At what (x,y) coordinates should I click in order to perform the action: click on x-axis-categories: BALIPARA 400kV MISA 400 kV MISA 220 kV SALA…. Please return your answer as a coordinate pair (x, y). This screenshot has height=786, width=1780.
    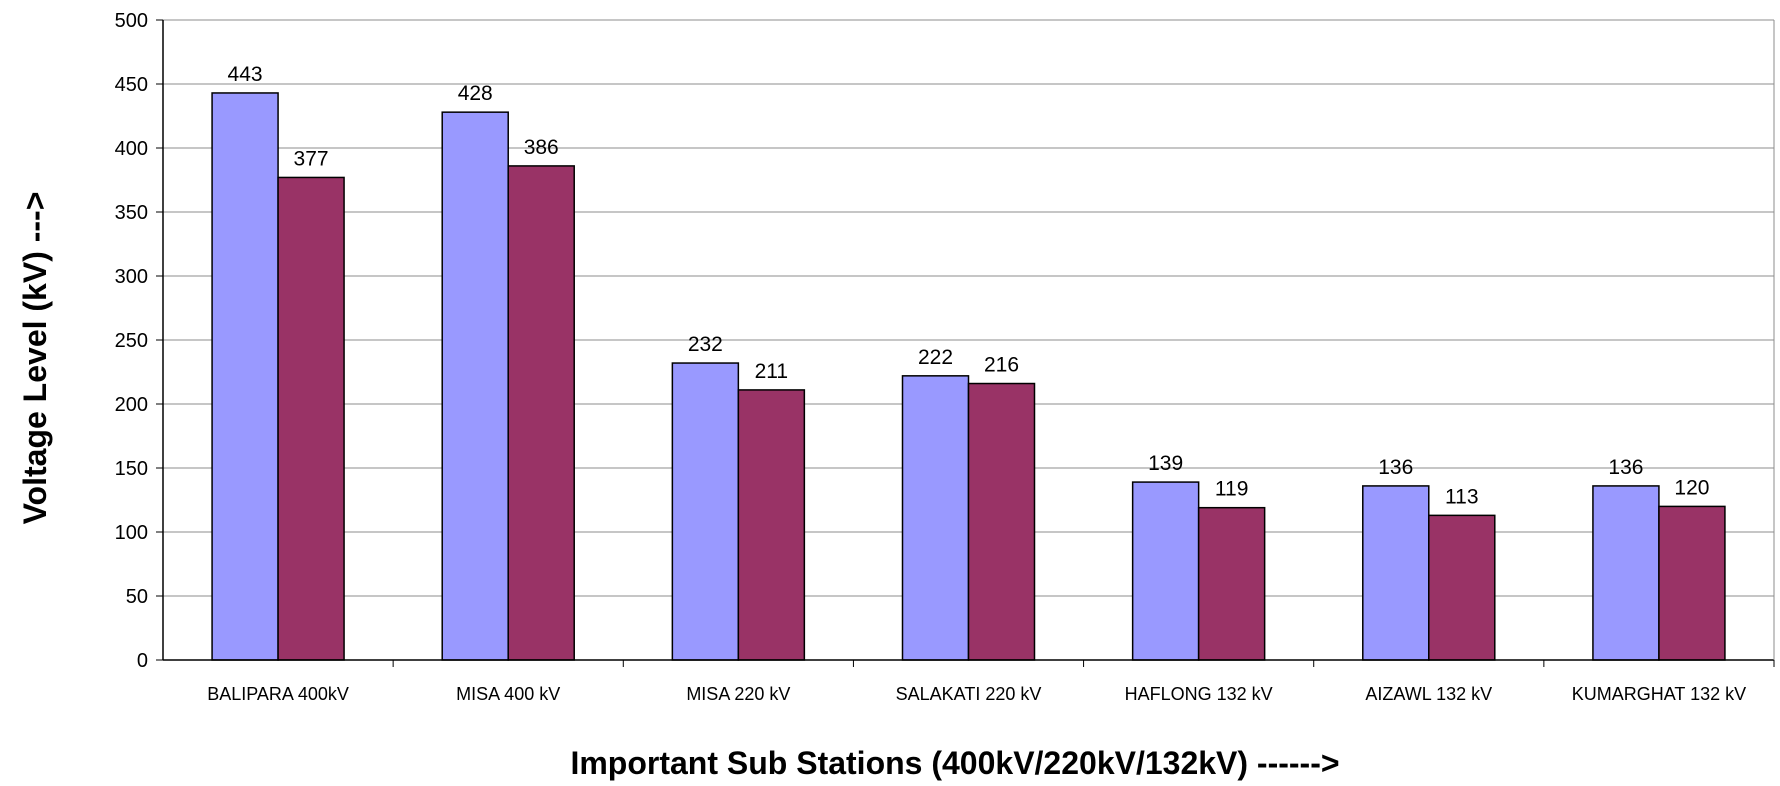
    Looking at the image, I should click on (976, 694).